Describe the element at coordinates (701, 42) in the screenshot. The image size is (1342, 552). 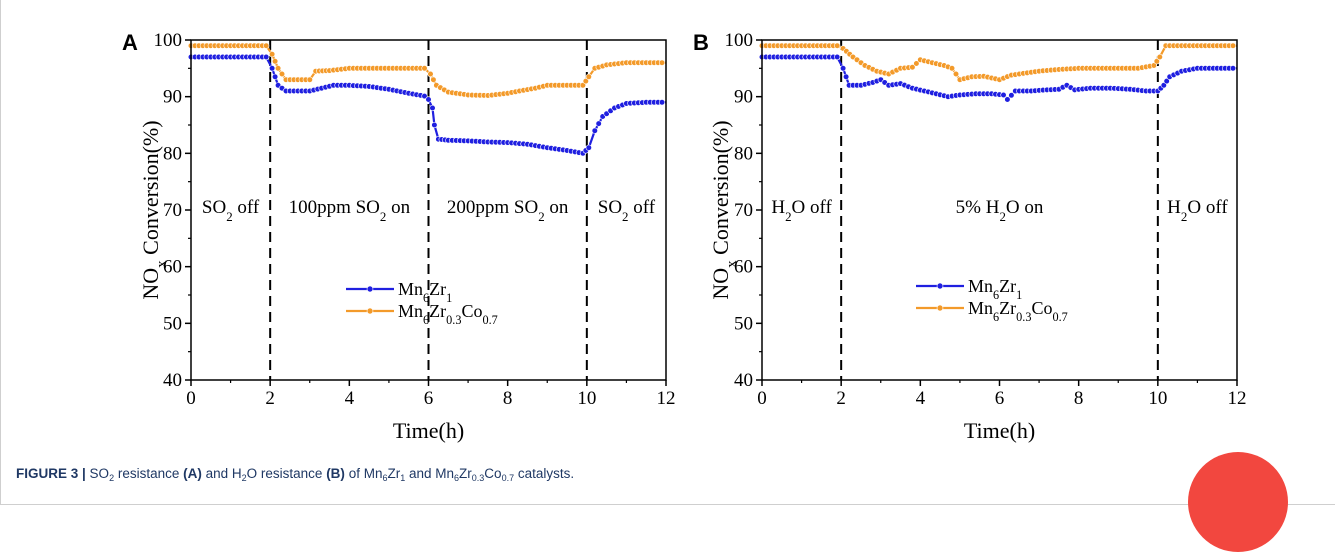
I see `panel-letter: B` at that location.